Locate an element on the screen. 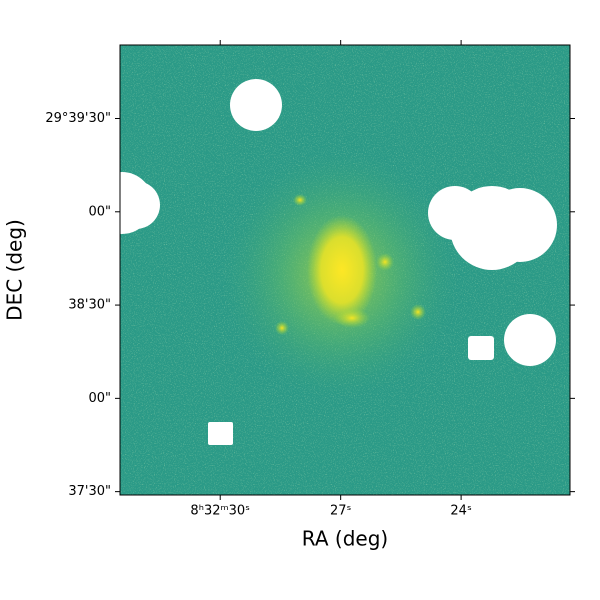  y-axis-label: DEC (deg) is located at coordinates (15, 270).